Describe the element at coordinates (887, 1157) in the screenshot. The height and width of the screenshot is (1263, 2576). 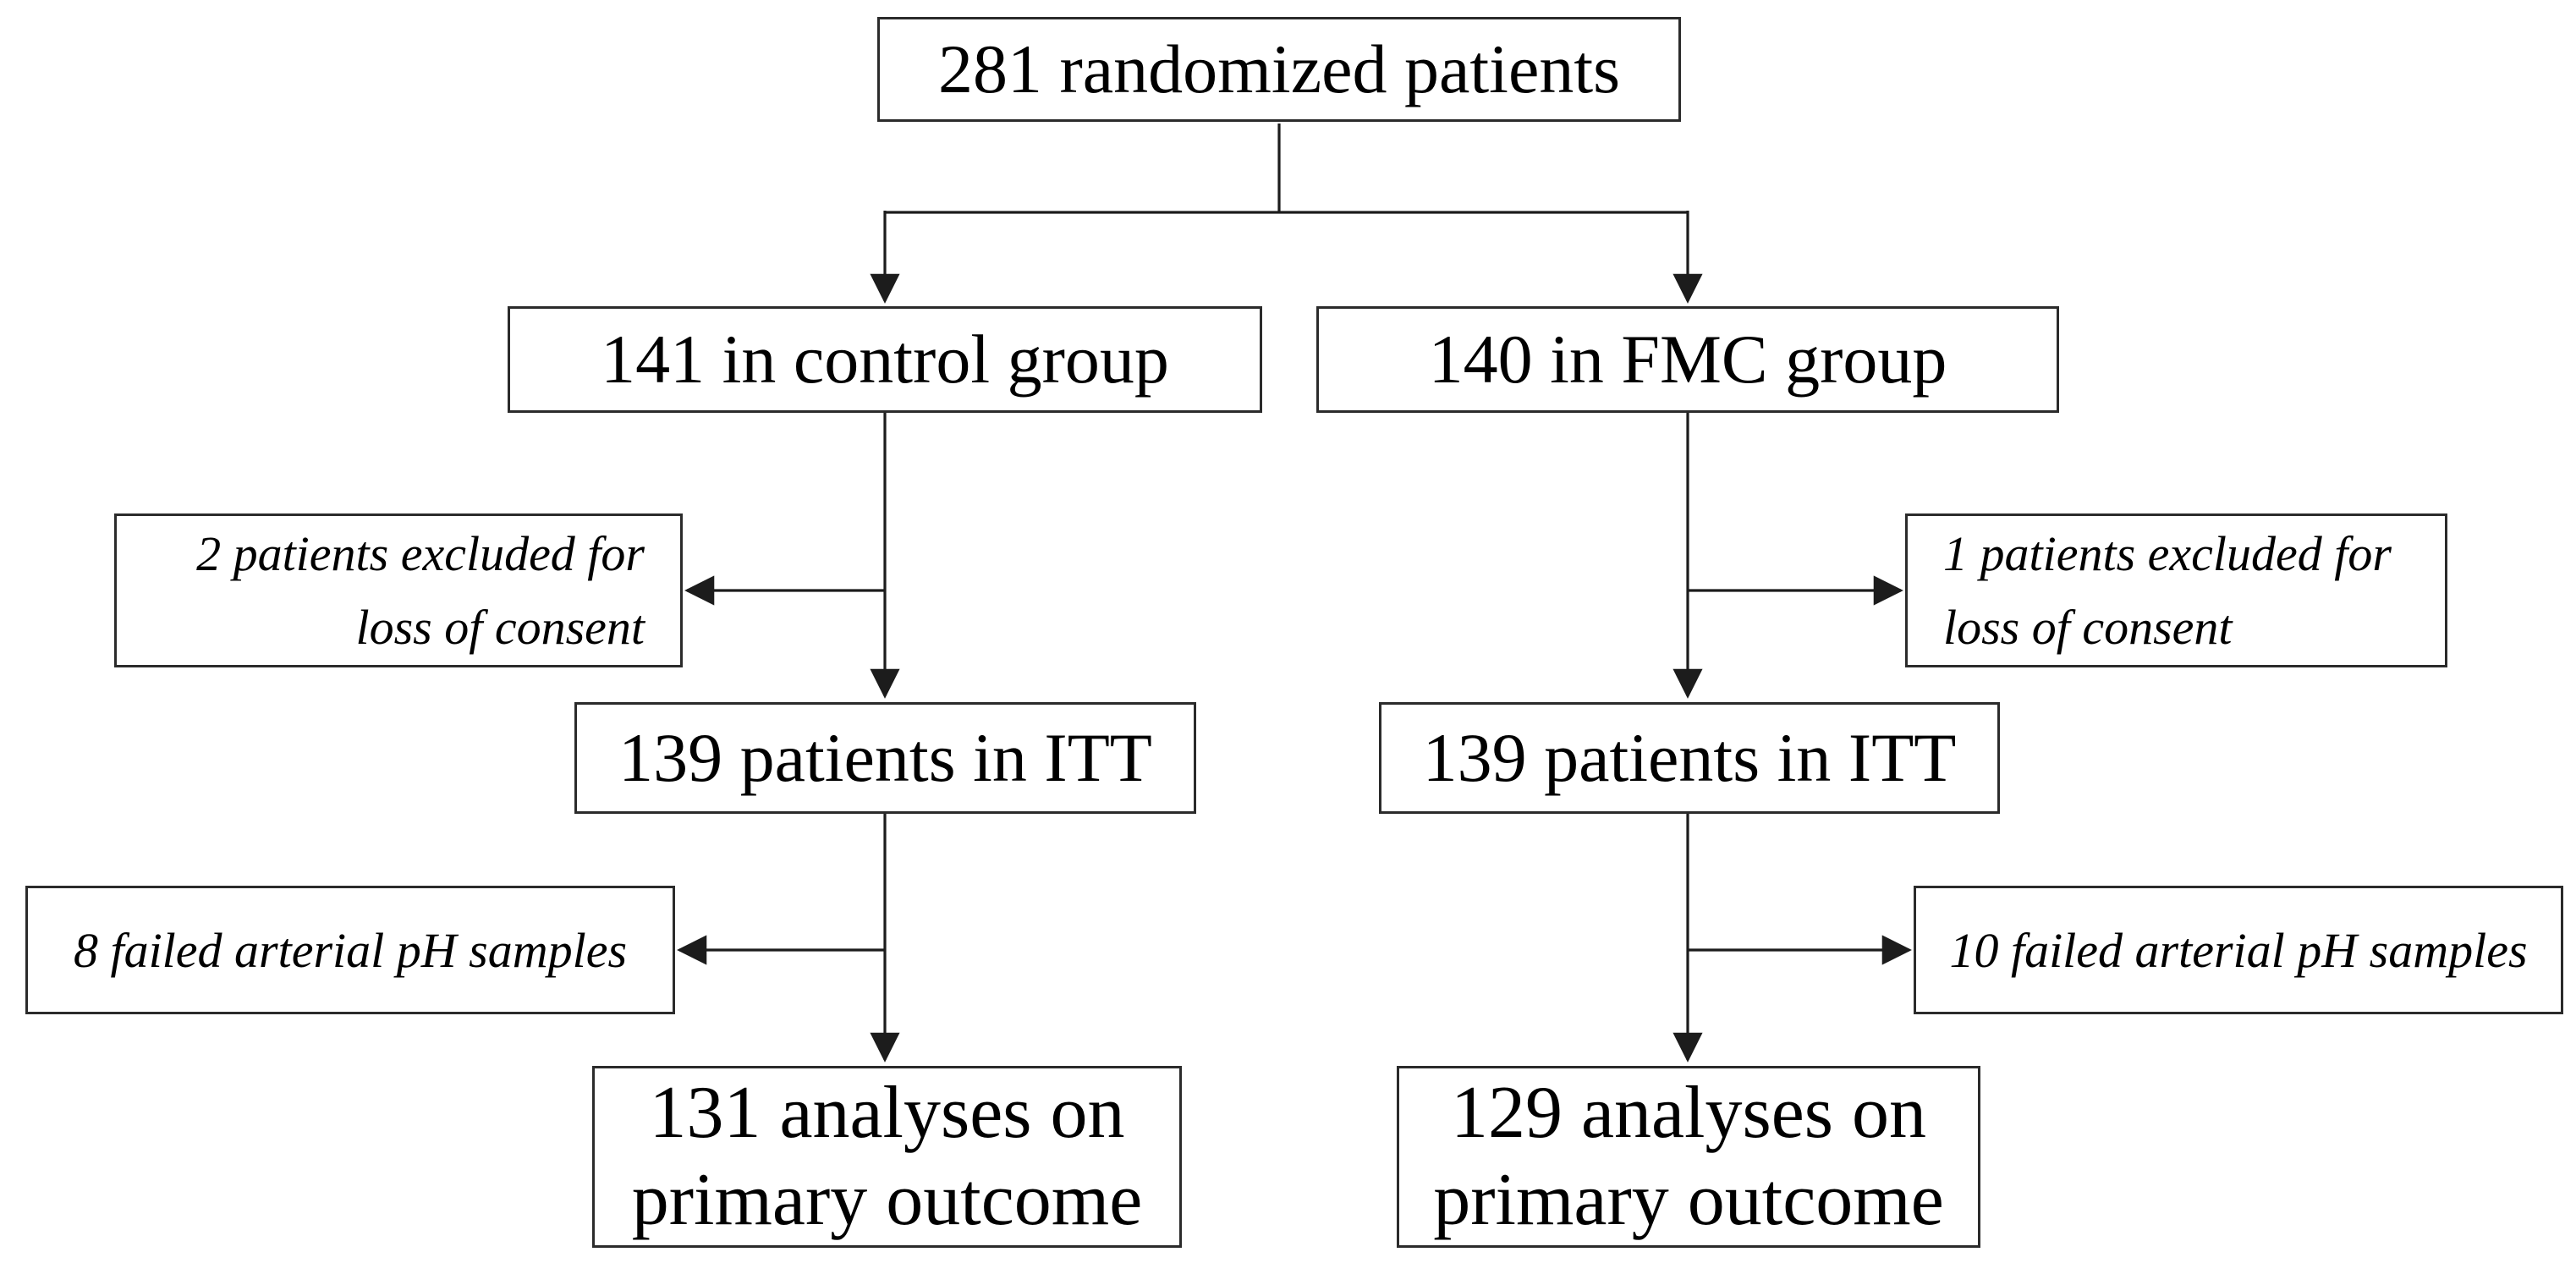
I see `node-control-primary-outcome: 131 analyses on primary outcome` at that location.